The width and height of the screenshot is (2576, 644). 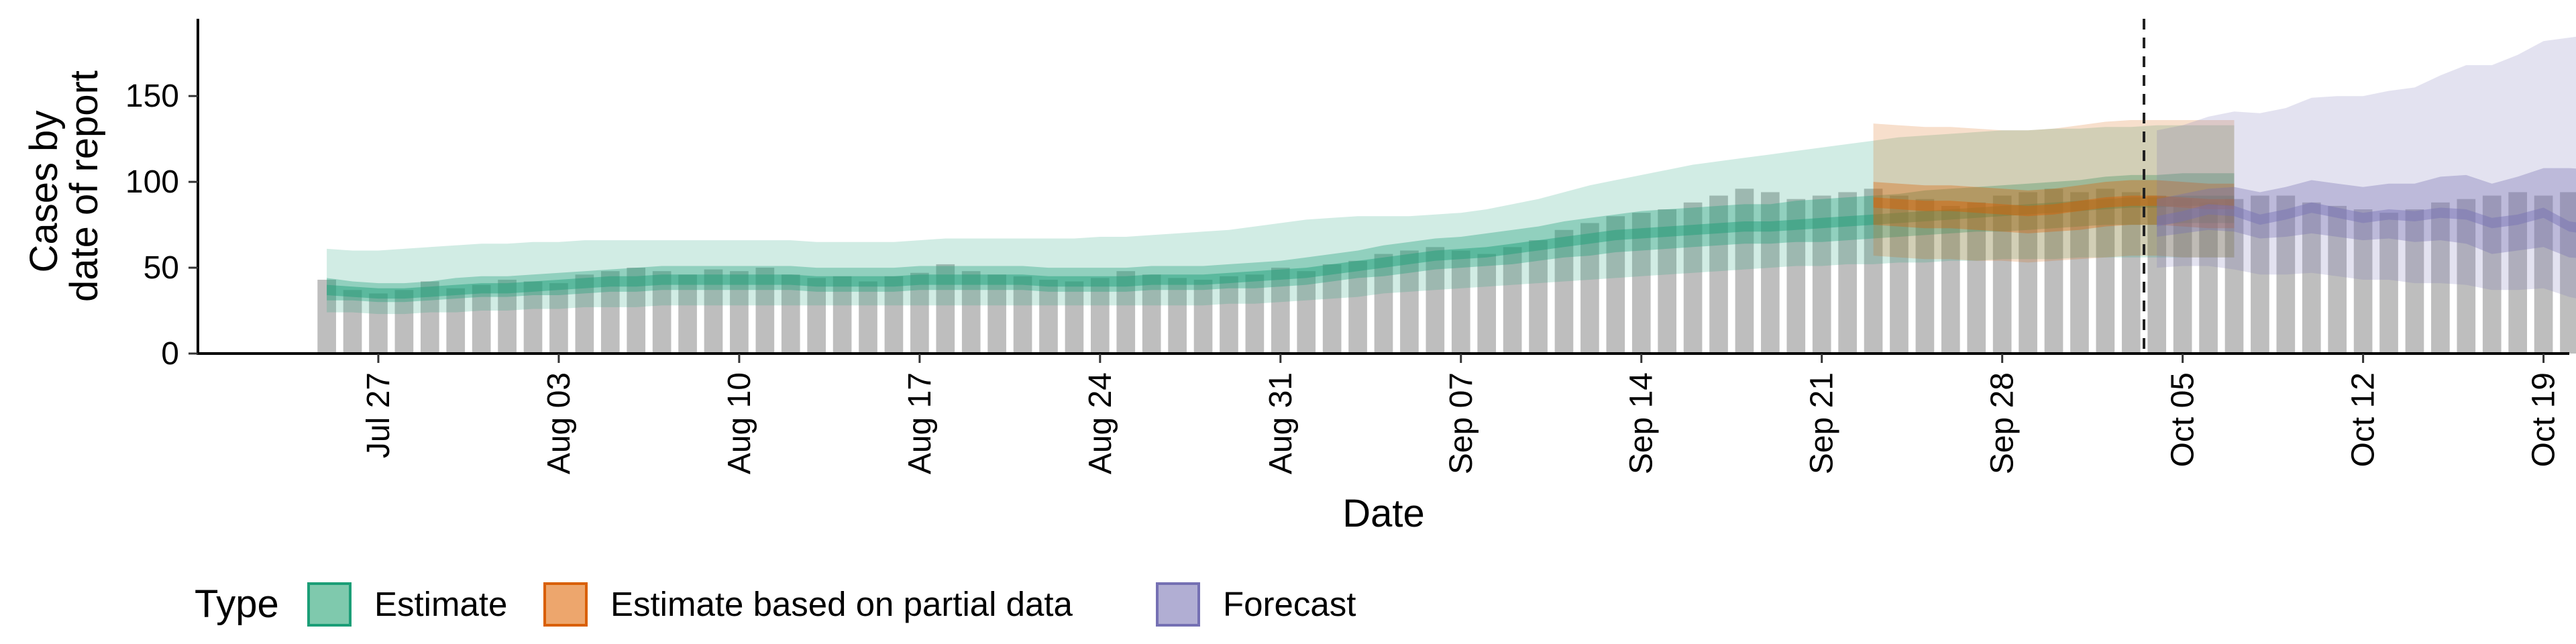 I want to click on x-tick-label: Oct 05, so click(x=2183, y=419).